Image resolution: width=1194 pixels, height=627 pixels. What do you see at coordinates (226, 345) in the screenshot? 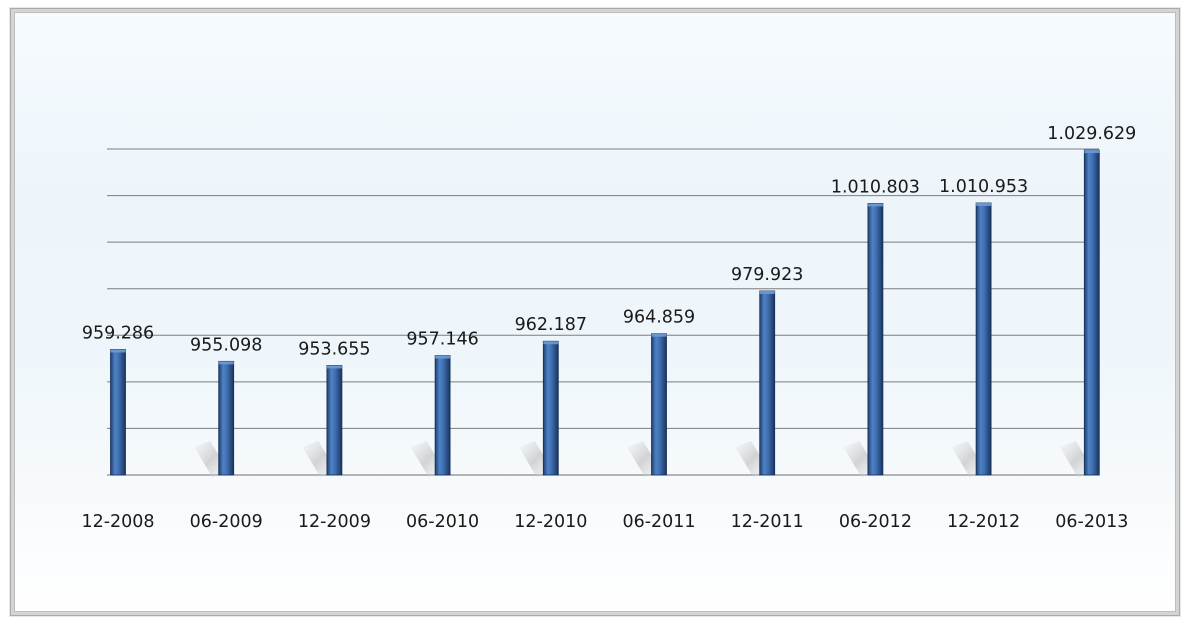
I see `data-label: 955.098` at bounding box center [226, 345].